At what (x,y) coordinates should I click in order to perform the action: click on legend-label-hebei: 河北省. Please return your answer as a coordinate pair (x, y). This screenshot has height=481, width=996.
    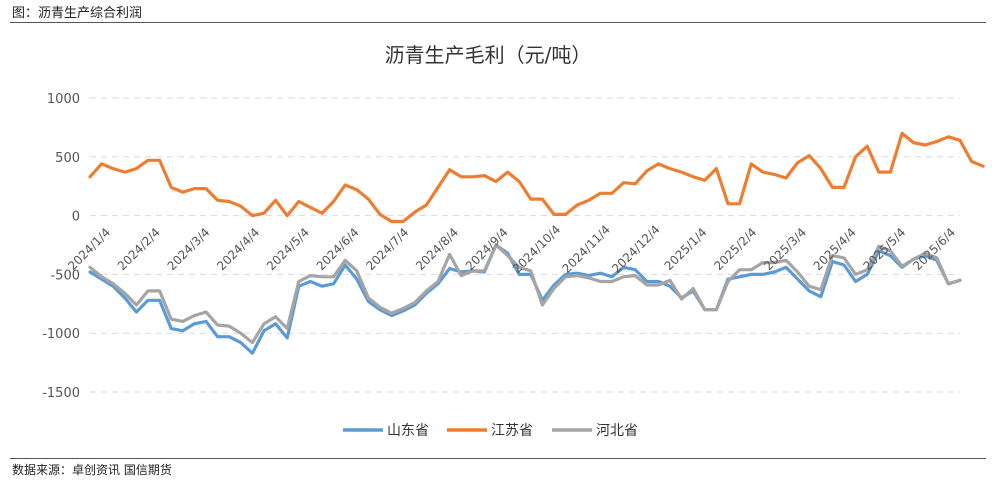
    Looking at the image, I should click on (617, 431).